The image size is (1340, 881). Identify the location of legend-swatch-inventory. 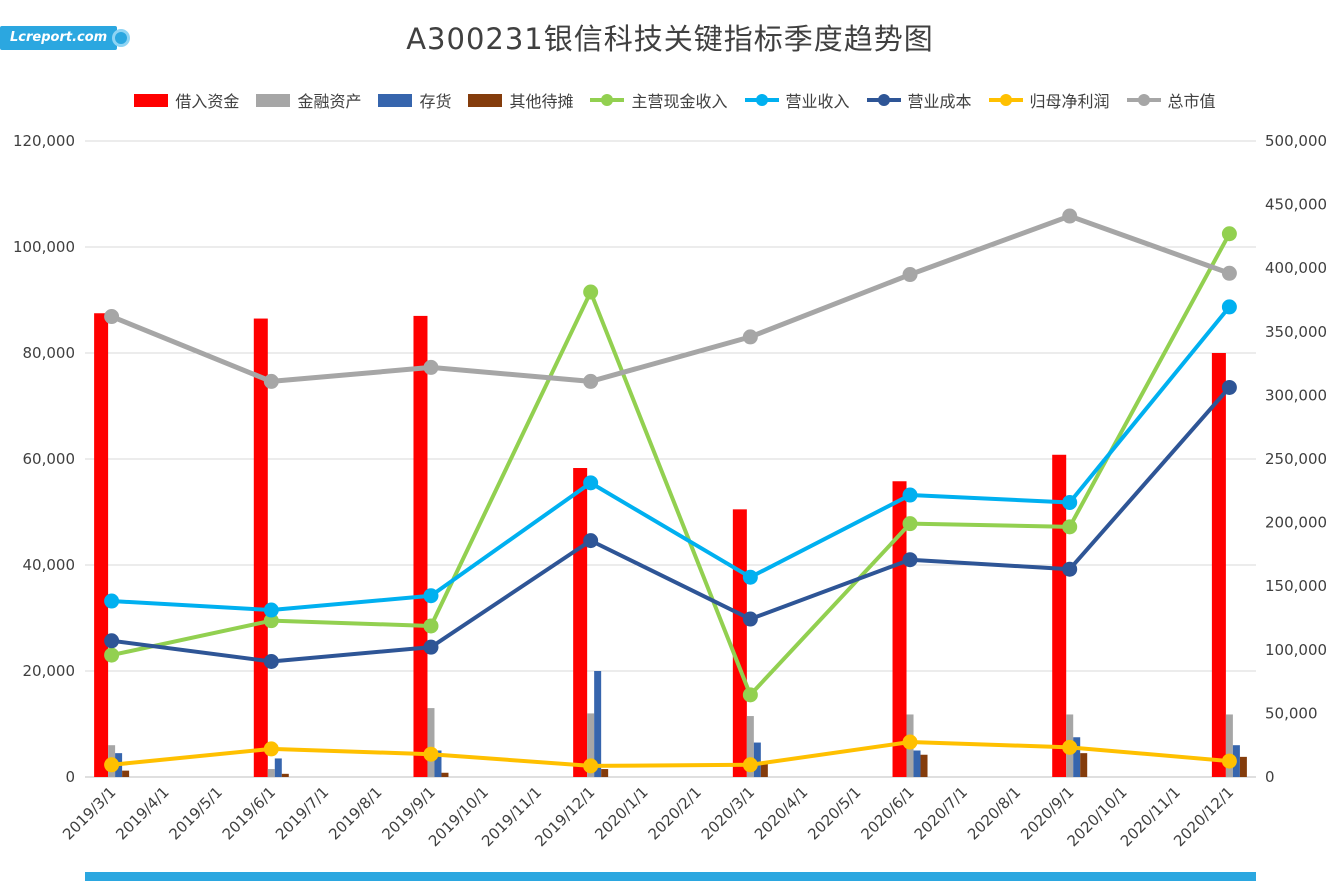
(395, 100).